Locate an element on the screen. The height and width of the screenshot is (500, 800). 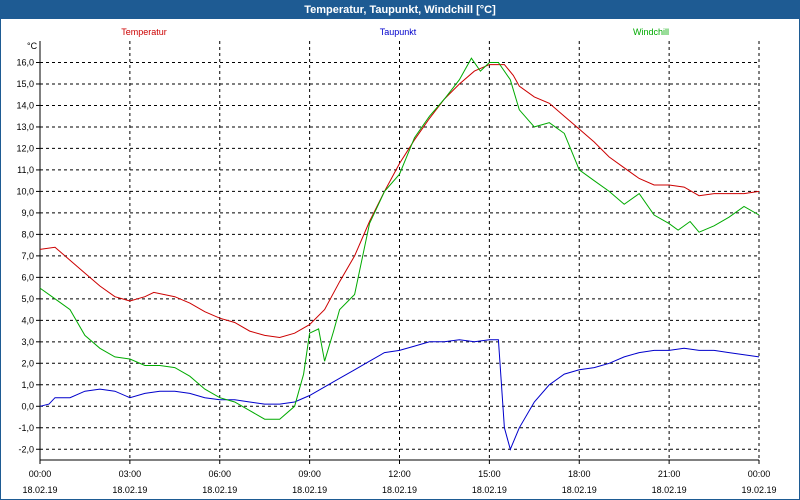
window-title: Temperatur, Taupunkt, Windchill [°C] is located at coordinates (400, 10).